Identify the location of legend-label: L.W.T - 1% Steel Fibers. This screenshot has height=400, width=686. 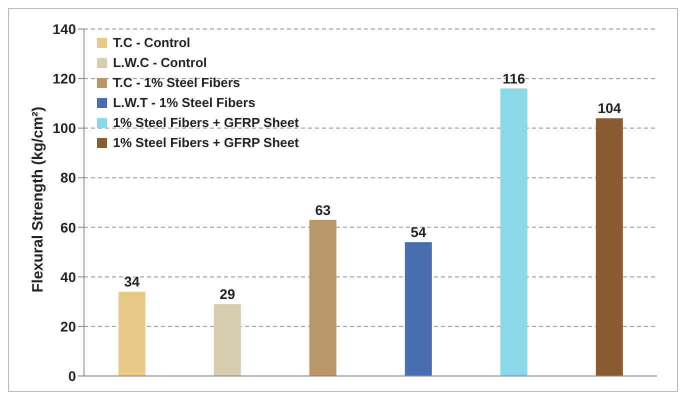
(184, 103).